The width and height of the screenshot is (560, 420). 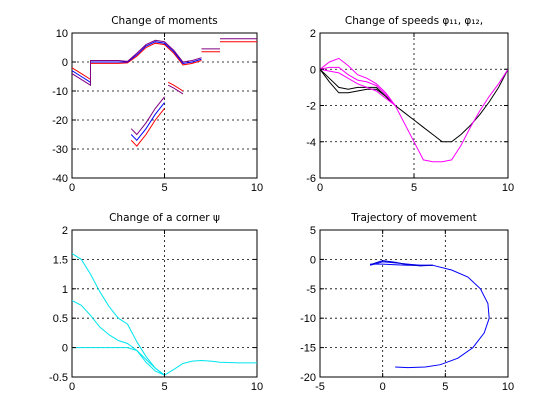 What do you see at coordinates (58, 378) in the screenshot?
I see `y-tick-label: -0.5` at bounding box center [58, 378].